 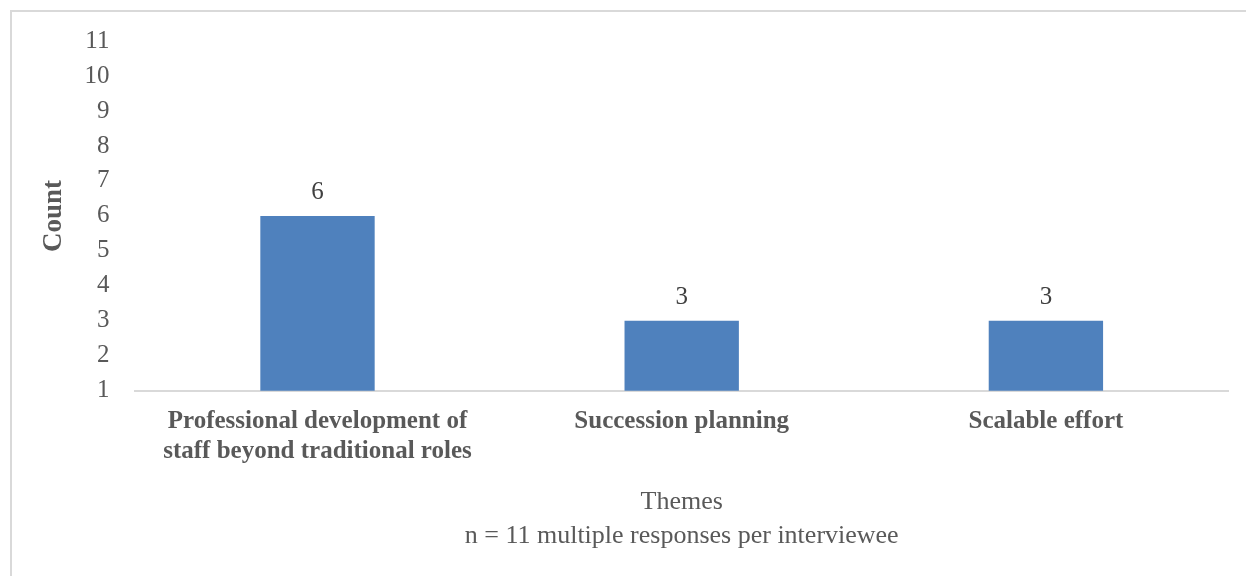 I want to click on y-tick-label: 7, so click(x=103, y=179).